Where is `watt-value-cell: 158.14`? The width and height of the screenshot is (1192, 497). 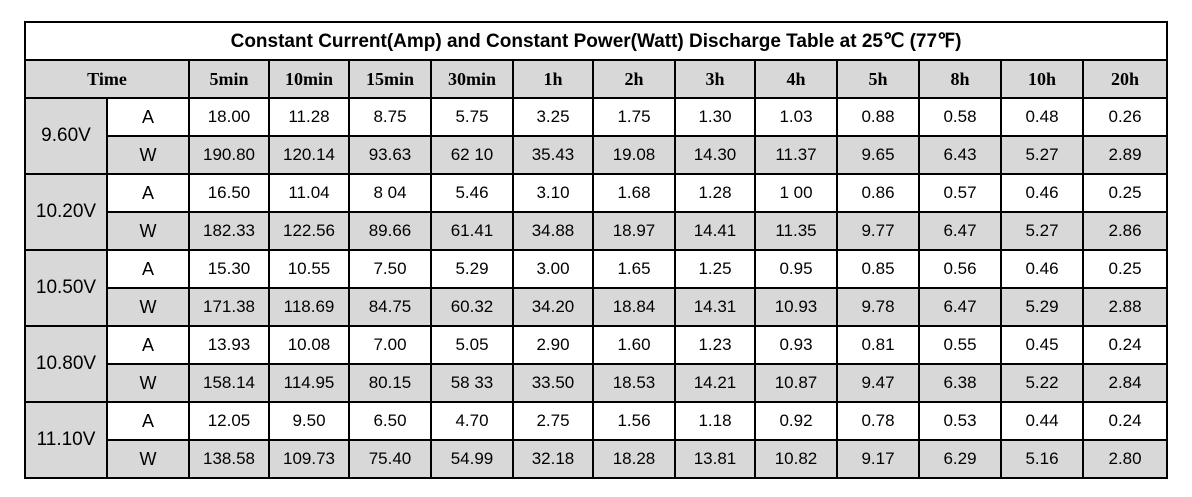 watt-value-cell: 158.14 is located at coordinates (229, 383).